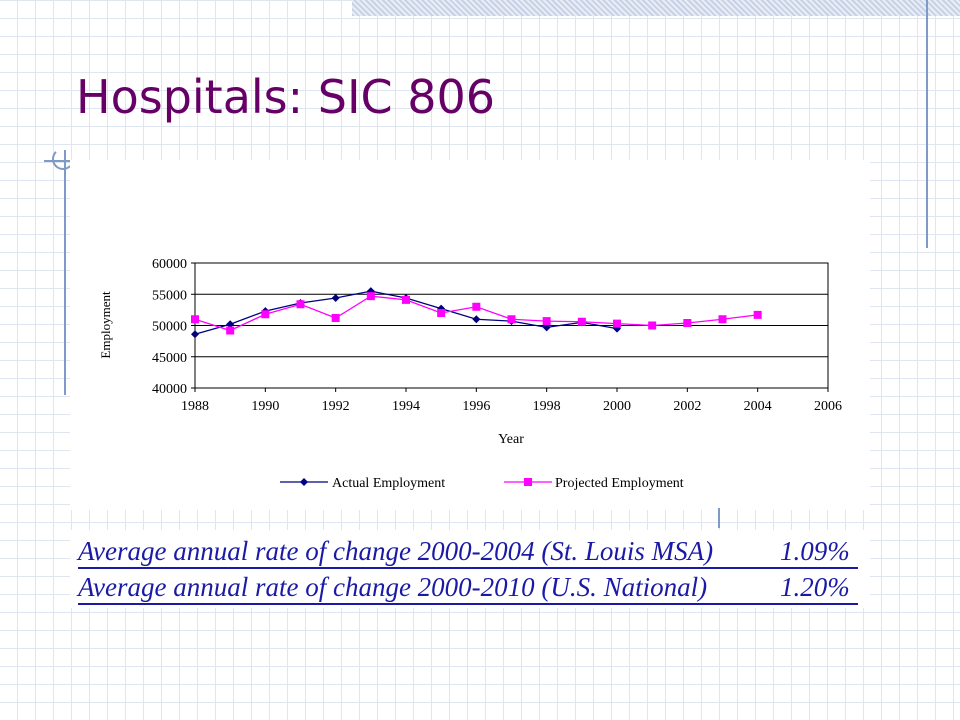 This screenshot has width=960, height=720. What do you see at coordinates (105, 325) in the screenshot?
I see `y-axis-label: Employment` at bounding box center [105, 325].